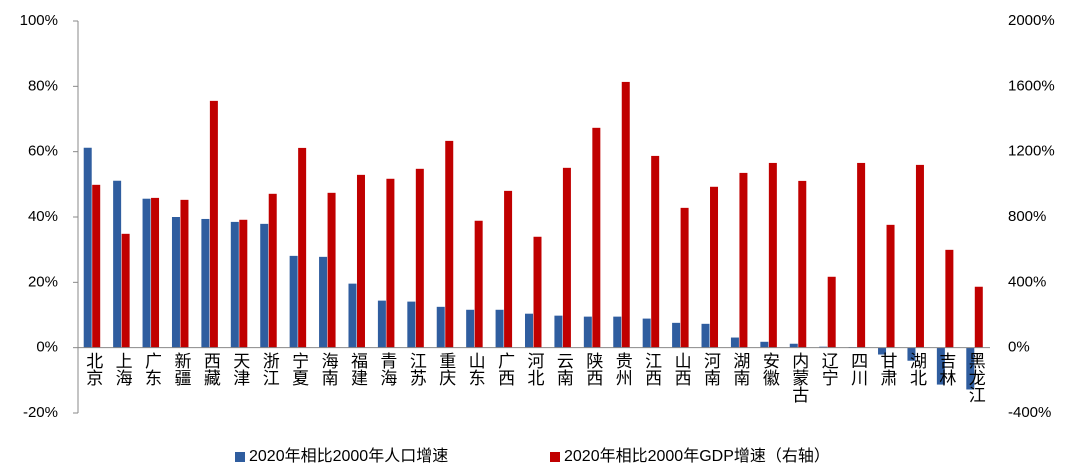 Image resolution: width=1067 pixels, height=465 pixels. Describe the element at coordinates (770, 369) in the screenshot. I see `x-tick-label: 安徽` at that location.